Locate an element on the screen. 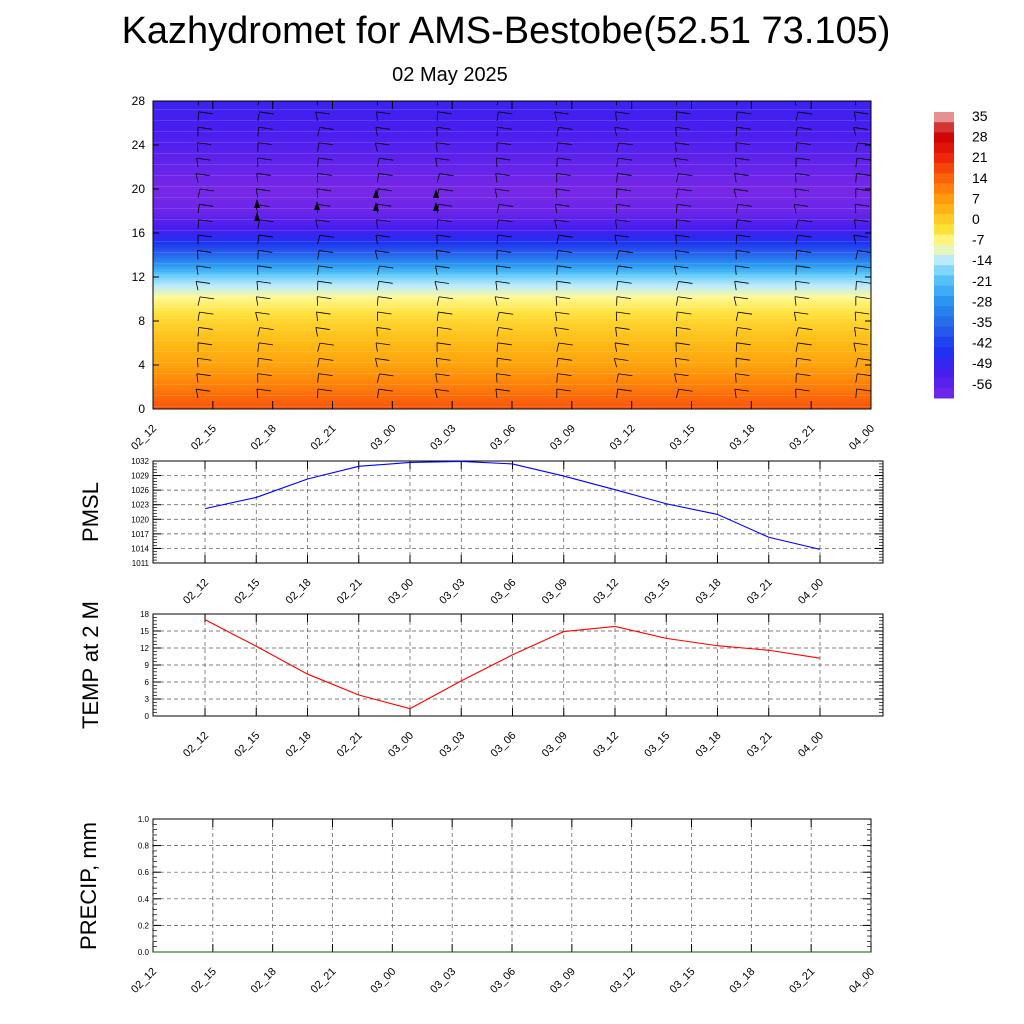 The width and height of the screenshot is (1024, 1024). x-tick-label: 02_15 is located at coordinates (204, 438).